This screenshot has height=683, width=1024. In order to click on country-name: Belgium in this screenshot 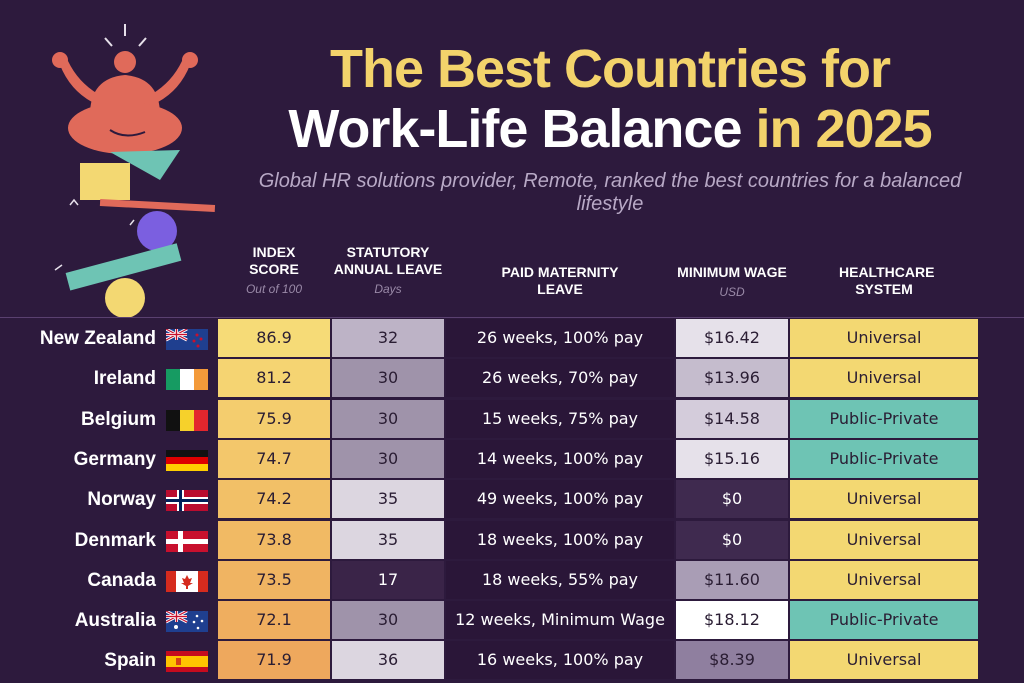, I will do `click(118, 419)`.